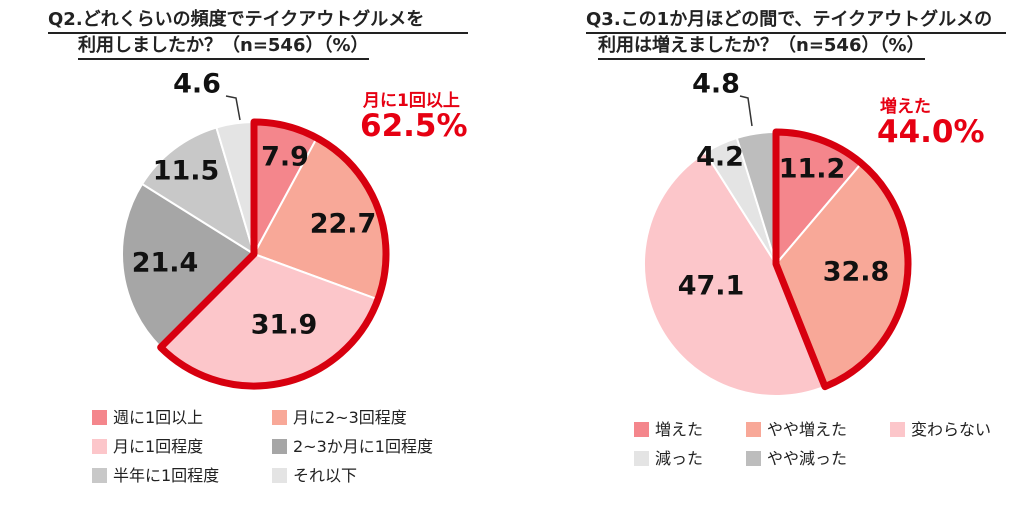  I want to click on q2-legend-item: 月に1回程度, so click(147, 447).